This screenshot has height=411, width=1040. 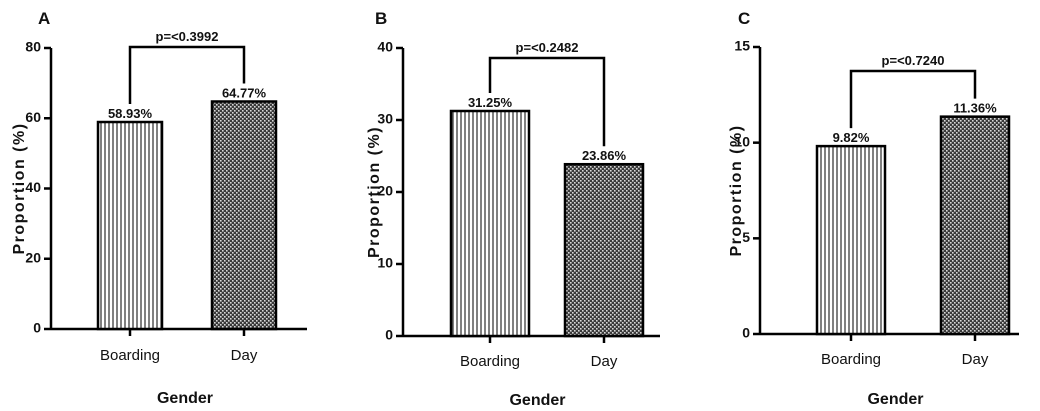 What do you see at coordinates (547, 47) in the screenshot?
I see `p-value-annotation: p=<0.2482` at bounding box center [547, 47].